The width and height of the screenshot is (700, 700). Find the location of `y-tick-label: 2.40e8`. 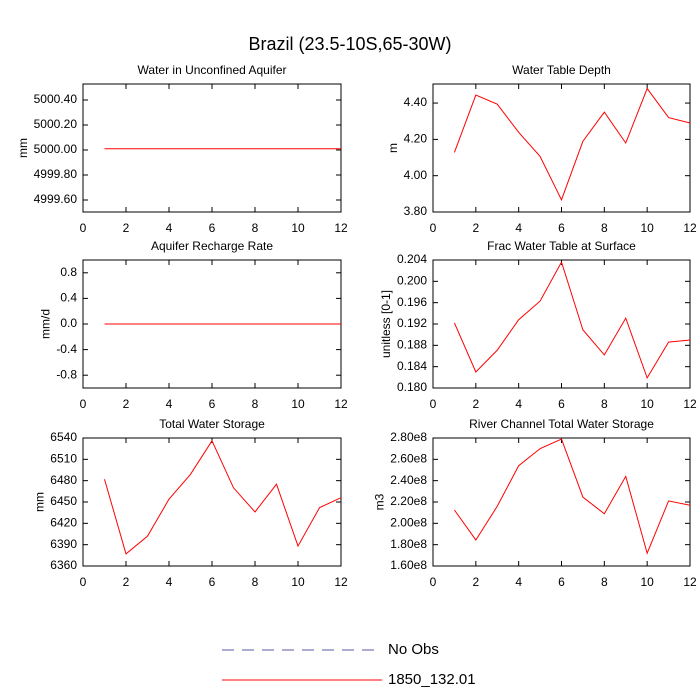

y-tick-label: 2.40e8 is located at coordinates (408, 480).